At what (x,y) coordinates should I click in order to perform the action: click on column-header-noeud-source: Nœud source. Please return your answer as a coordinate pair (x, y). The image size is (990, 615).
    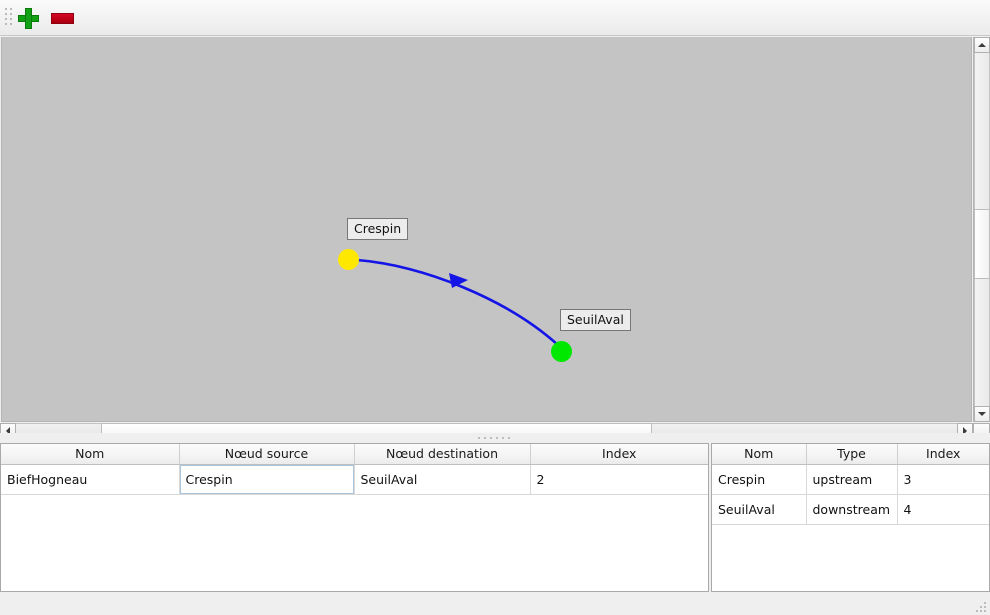
    Looking at the image, I should click on (267, 454).